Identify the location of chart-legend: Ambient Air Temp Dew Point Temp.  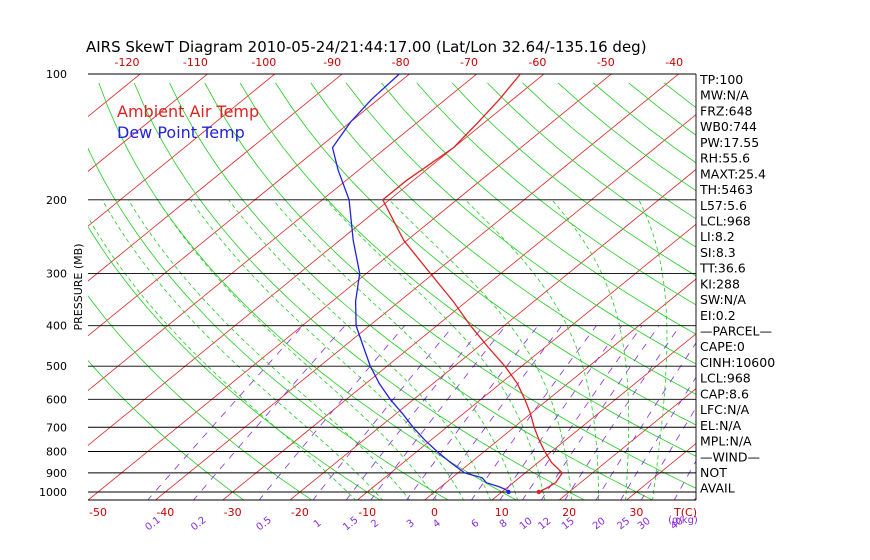
(188, 122).